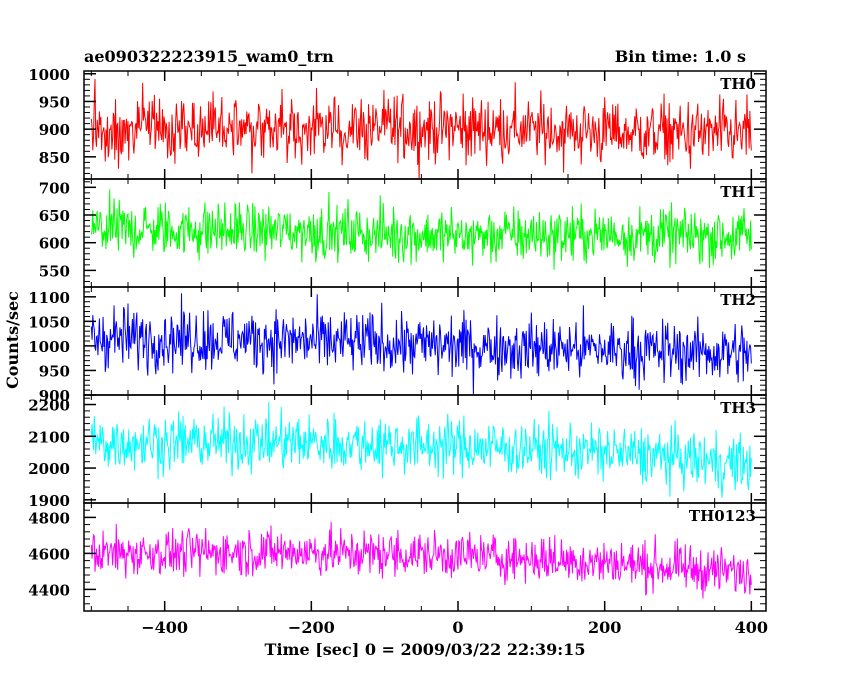 The height and width of the screenshot is (680, 850). I want to click on x-tick-label: −200, so click(311, 627).